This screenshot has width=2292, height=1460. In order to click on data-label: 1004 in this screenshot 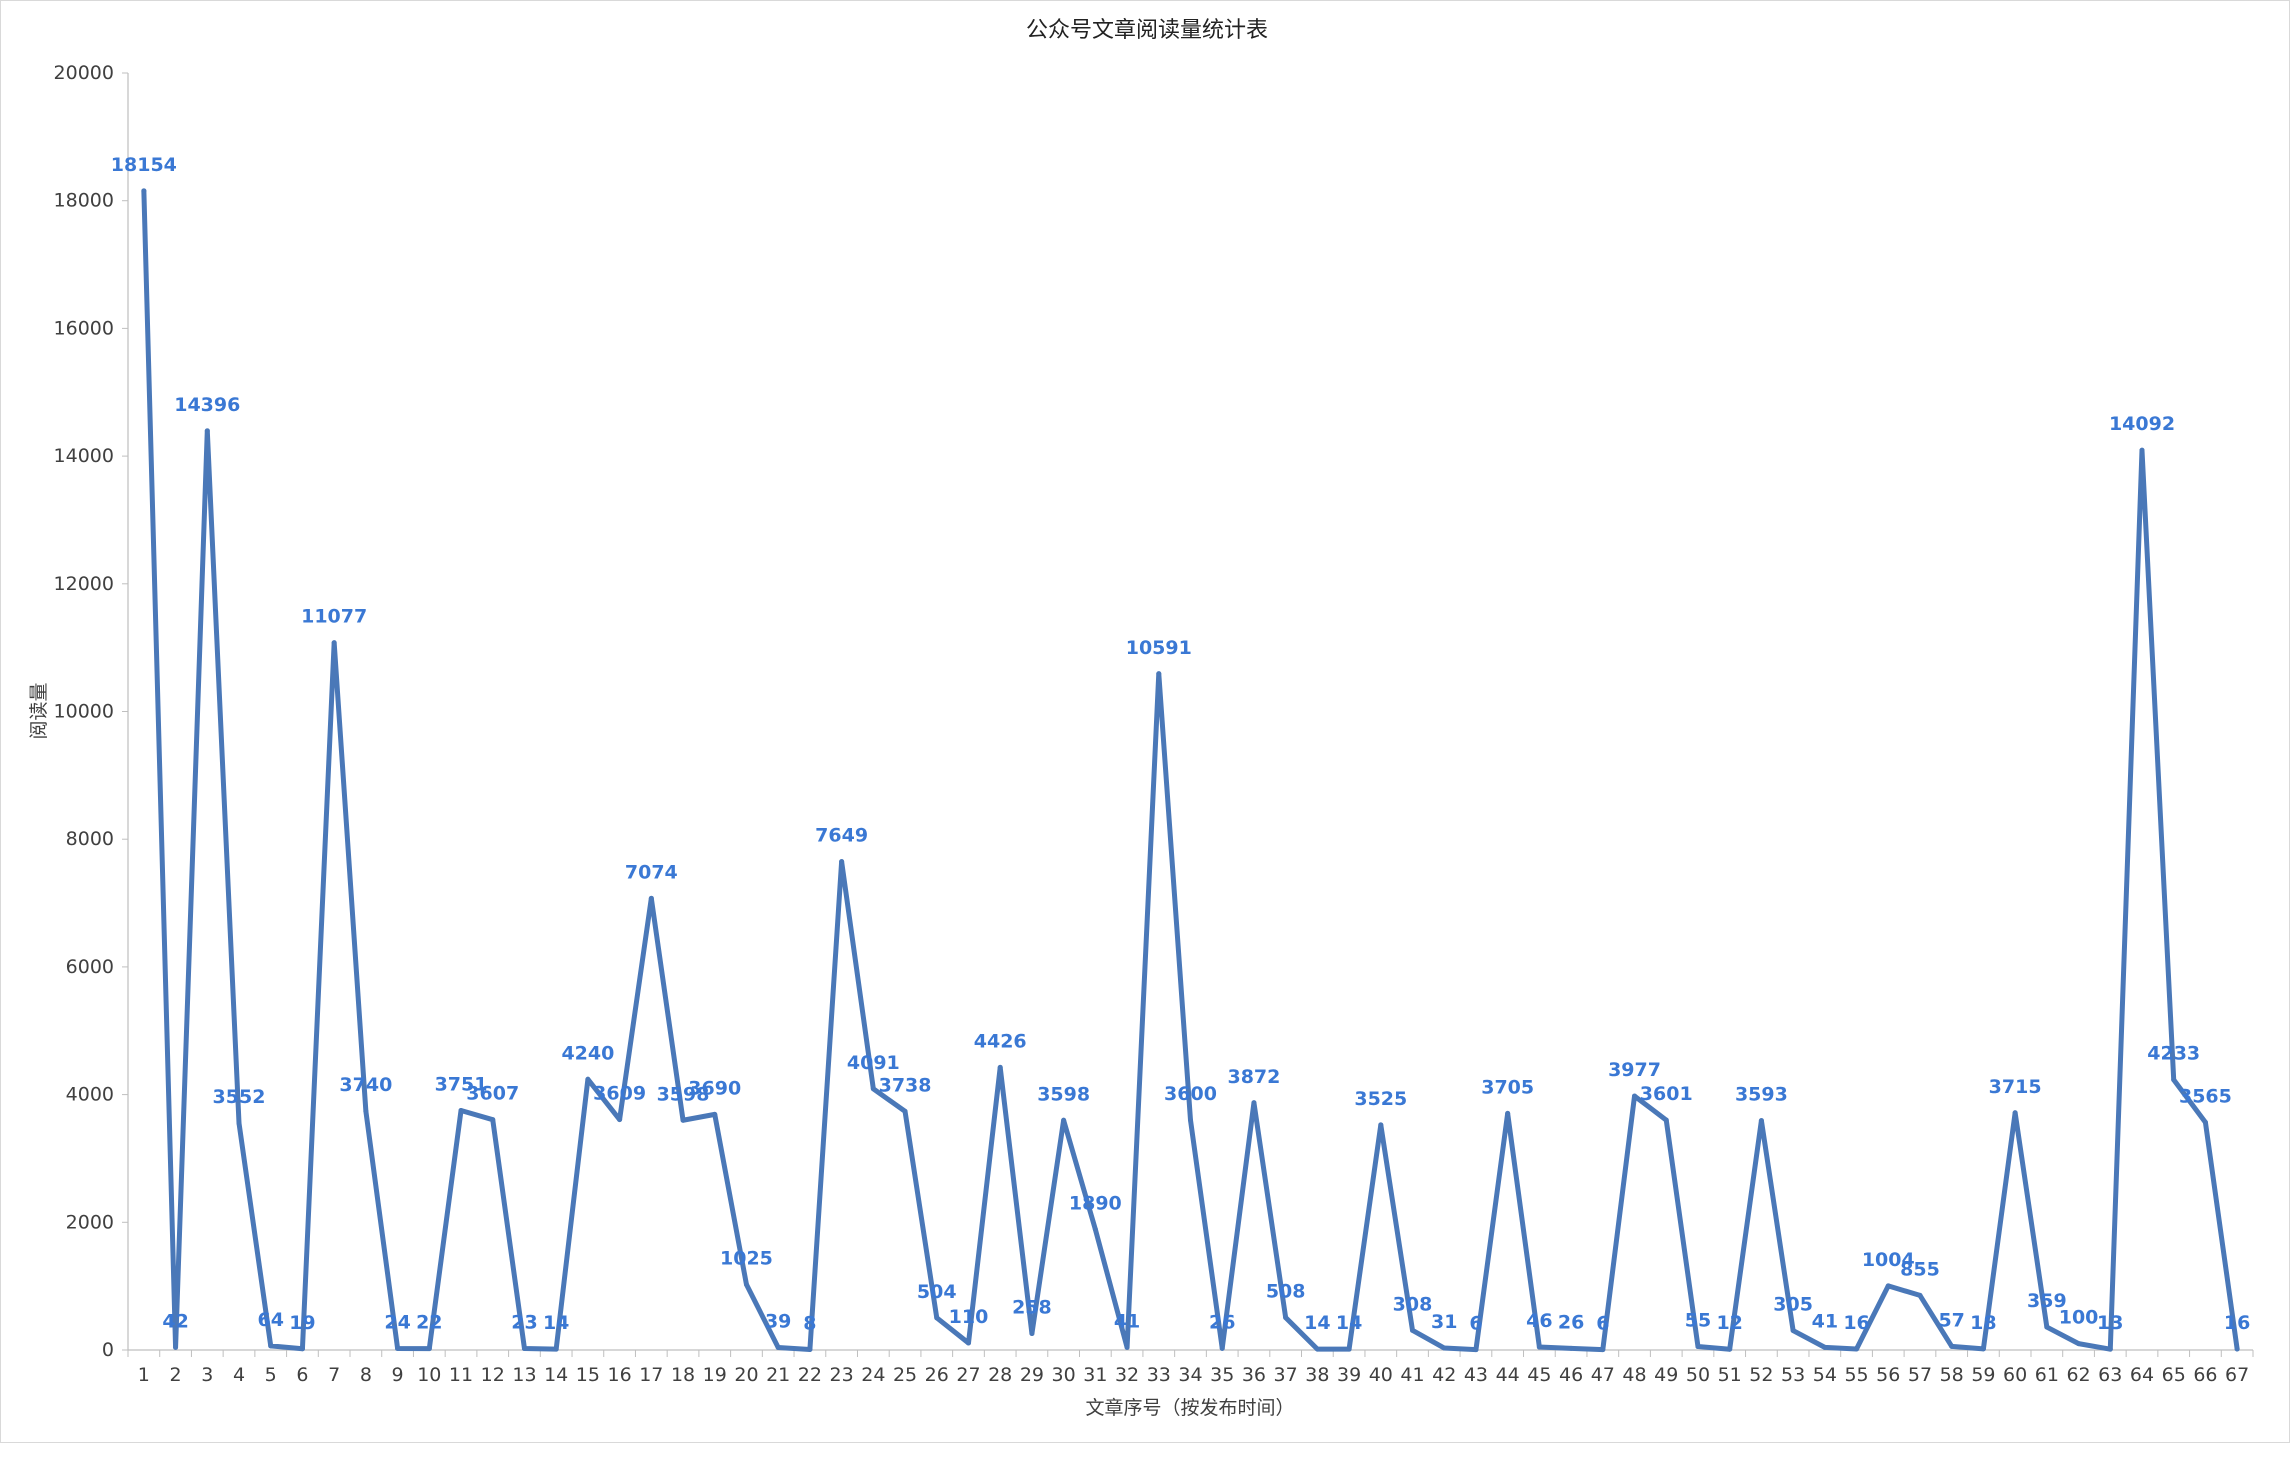, I will do `click(1888, 1260)`.